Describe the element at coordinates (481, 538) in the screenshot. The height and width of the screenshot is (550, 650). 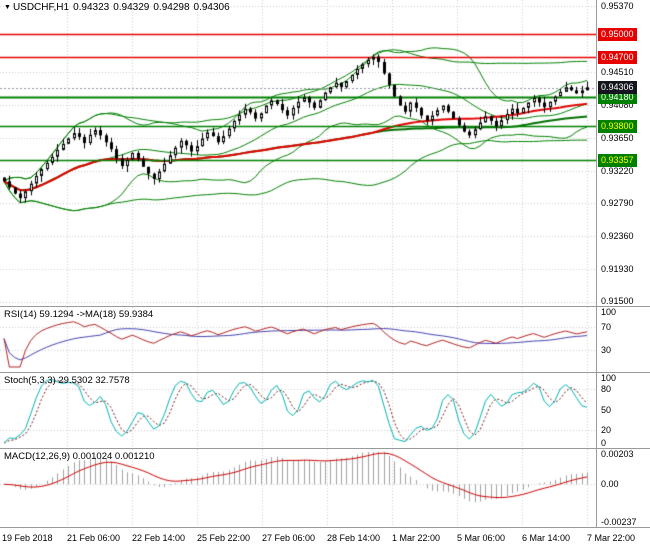
I see `time-axis-label: 5 Mar 06:00` at that location.